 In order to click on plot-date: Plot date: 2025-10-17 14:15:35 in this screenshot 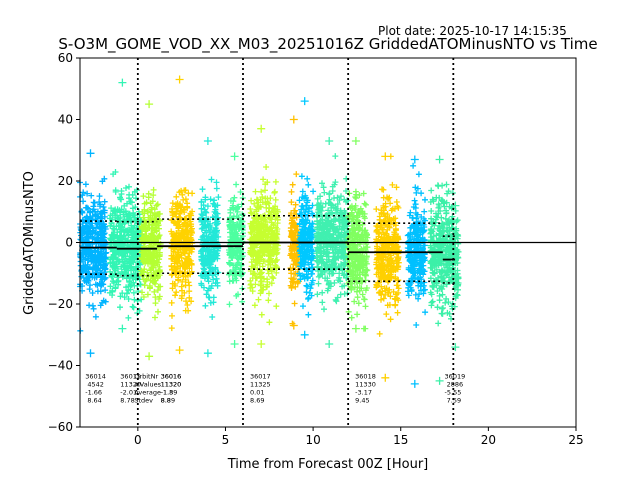, I will do `click(472, 31)`.